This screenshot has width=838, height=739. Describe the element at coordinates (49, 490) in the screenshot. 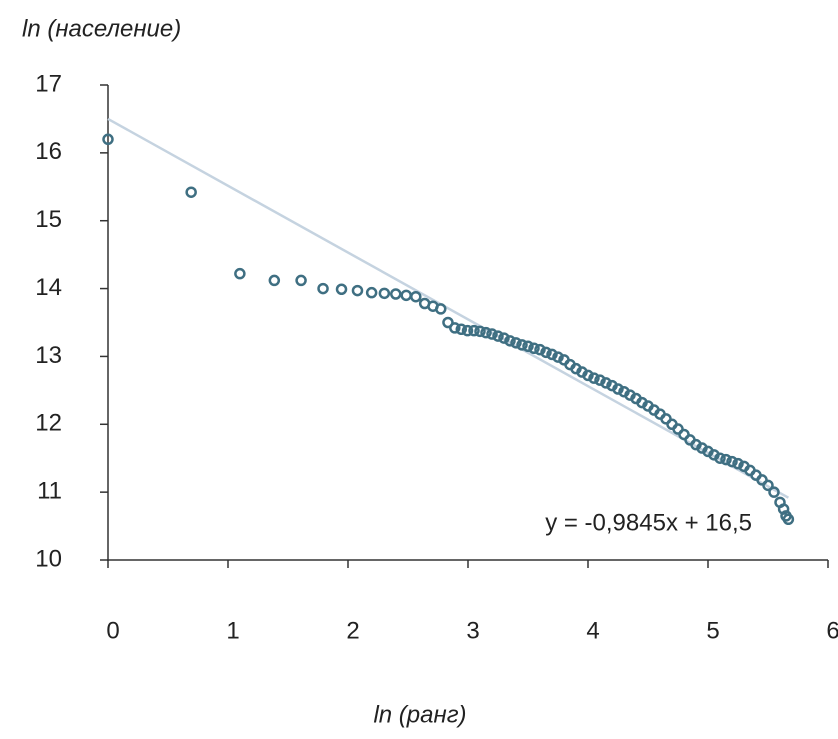

I see `y-tick-label: 11` at that location.